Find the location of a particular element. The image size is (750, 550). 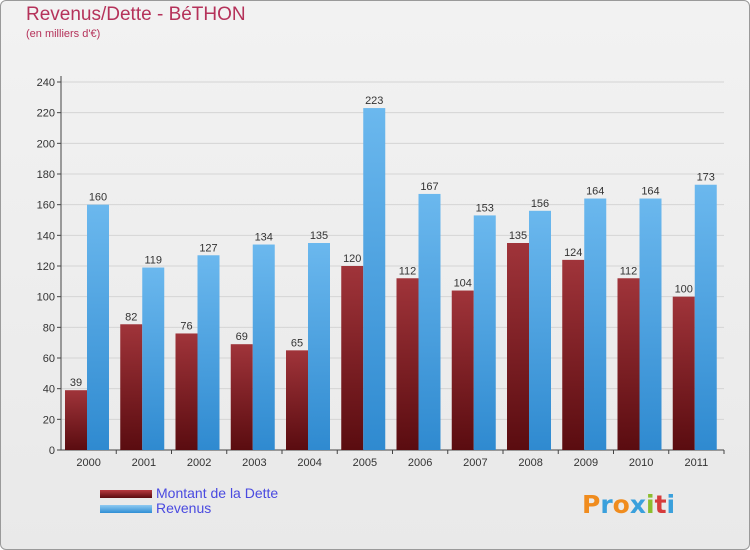

y-tick-label: 180 is located at coordinates (46, 175).